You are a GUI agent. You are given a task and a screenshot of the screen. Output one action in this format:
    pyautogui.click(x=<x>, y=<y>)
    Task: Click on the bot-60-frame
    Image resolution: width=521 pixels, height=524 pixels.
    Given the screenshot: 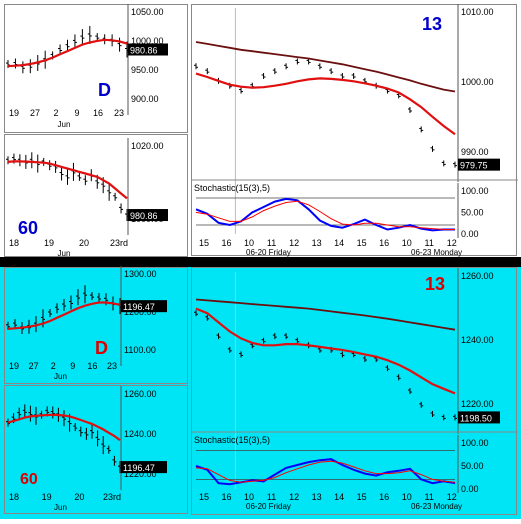 What is the action you would take?
    pyautogui.click(x=96, y=449)
    